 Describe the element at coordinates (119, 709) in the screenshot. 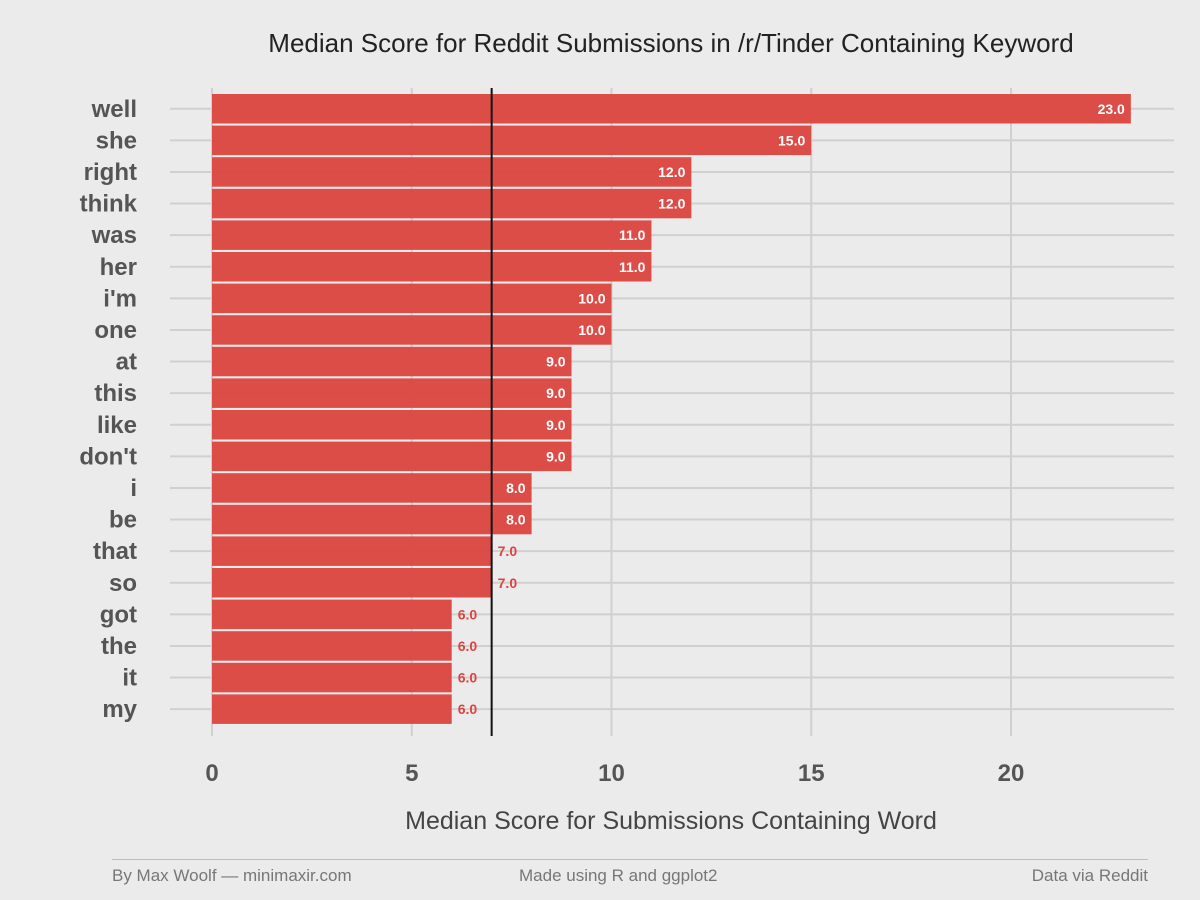

I see `category-label: my` at that location.